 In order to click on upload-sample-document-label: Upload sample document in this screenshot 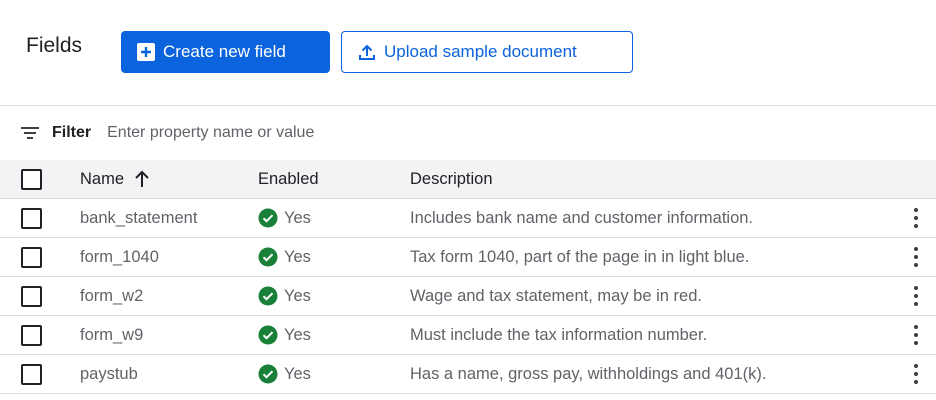, I will do `click(480, 51)`.